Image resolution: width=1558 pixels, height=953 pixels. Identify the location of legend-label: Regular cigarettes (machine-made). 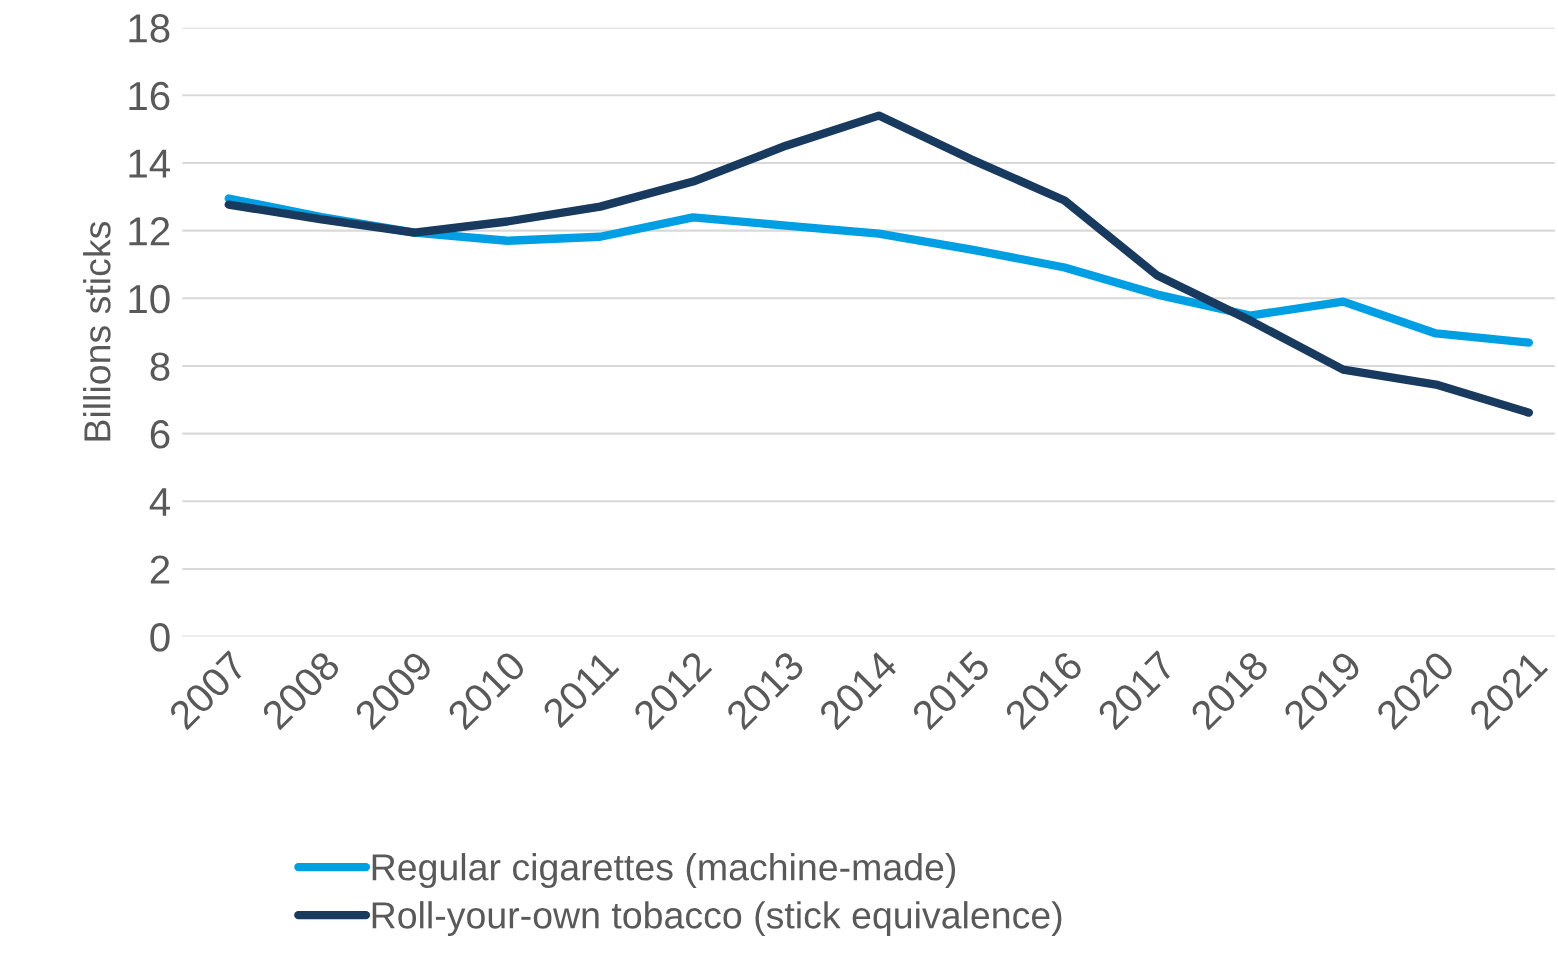
(664, 870).